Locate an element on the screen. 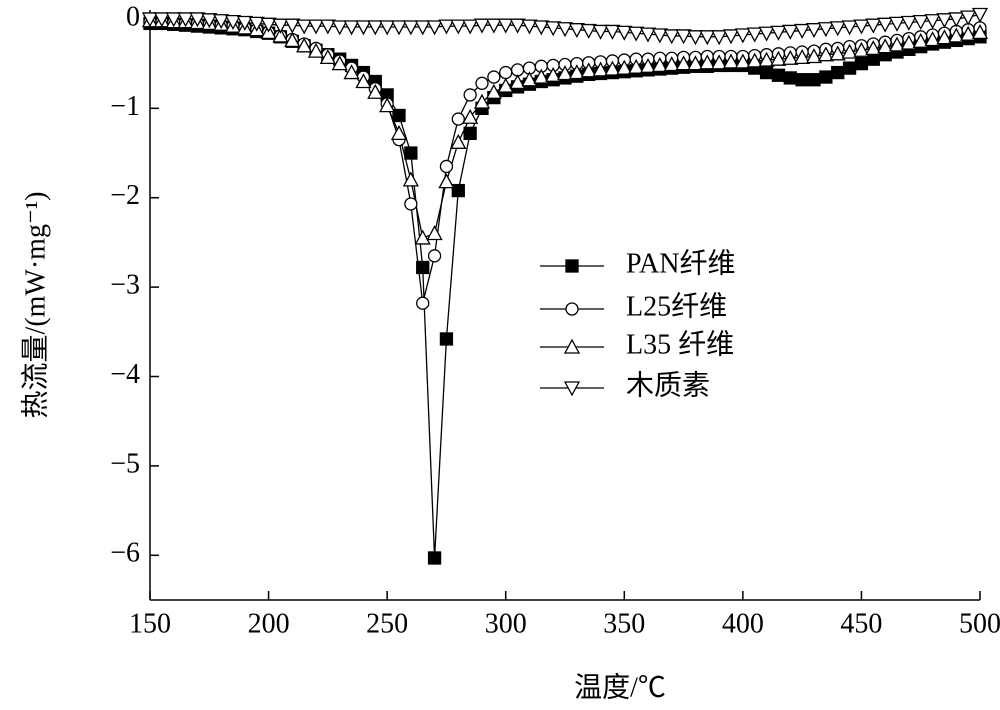 The width and height of the screenshot is (1000, 710). y-tick-label: −1 is located at coordinates (125, 106).